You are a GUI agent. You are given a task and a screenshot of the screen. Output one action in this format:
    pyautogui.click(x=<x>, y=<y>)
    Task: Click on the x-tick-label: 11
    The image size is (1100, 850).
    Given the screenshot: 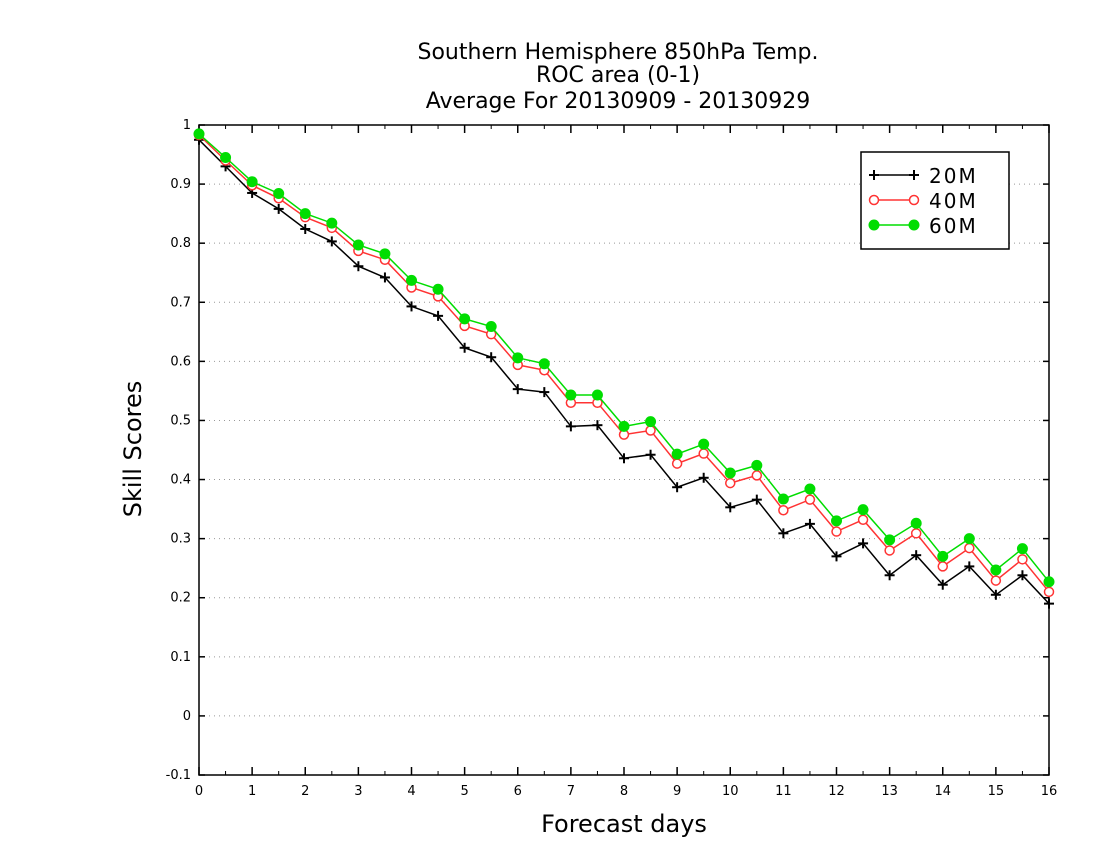 What is the action you would take?
    pyautogui.click(x=783, y=791)
    